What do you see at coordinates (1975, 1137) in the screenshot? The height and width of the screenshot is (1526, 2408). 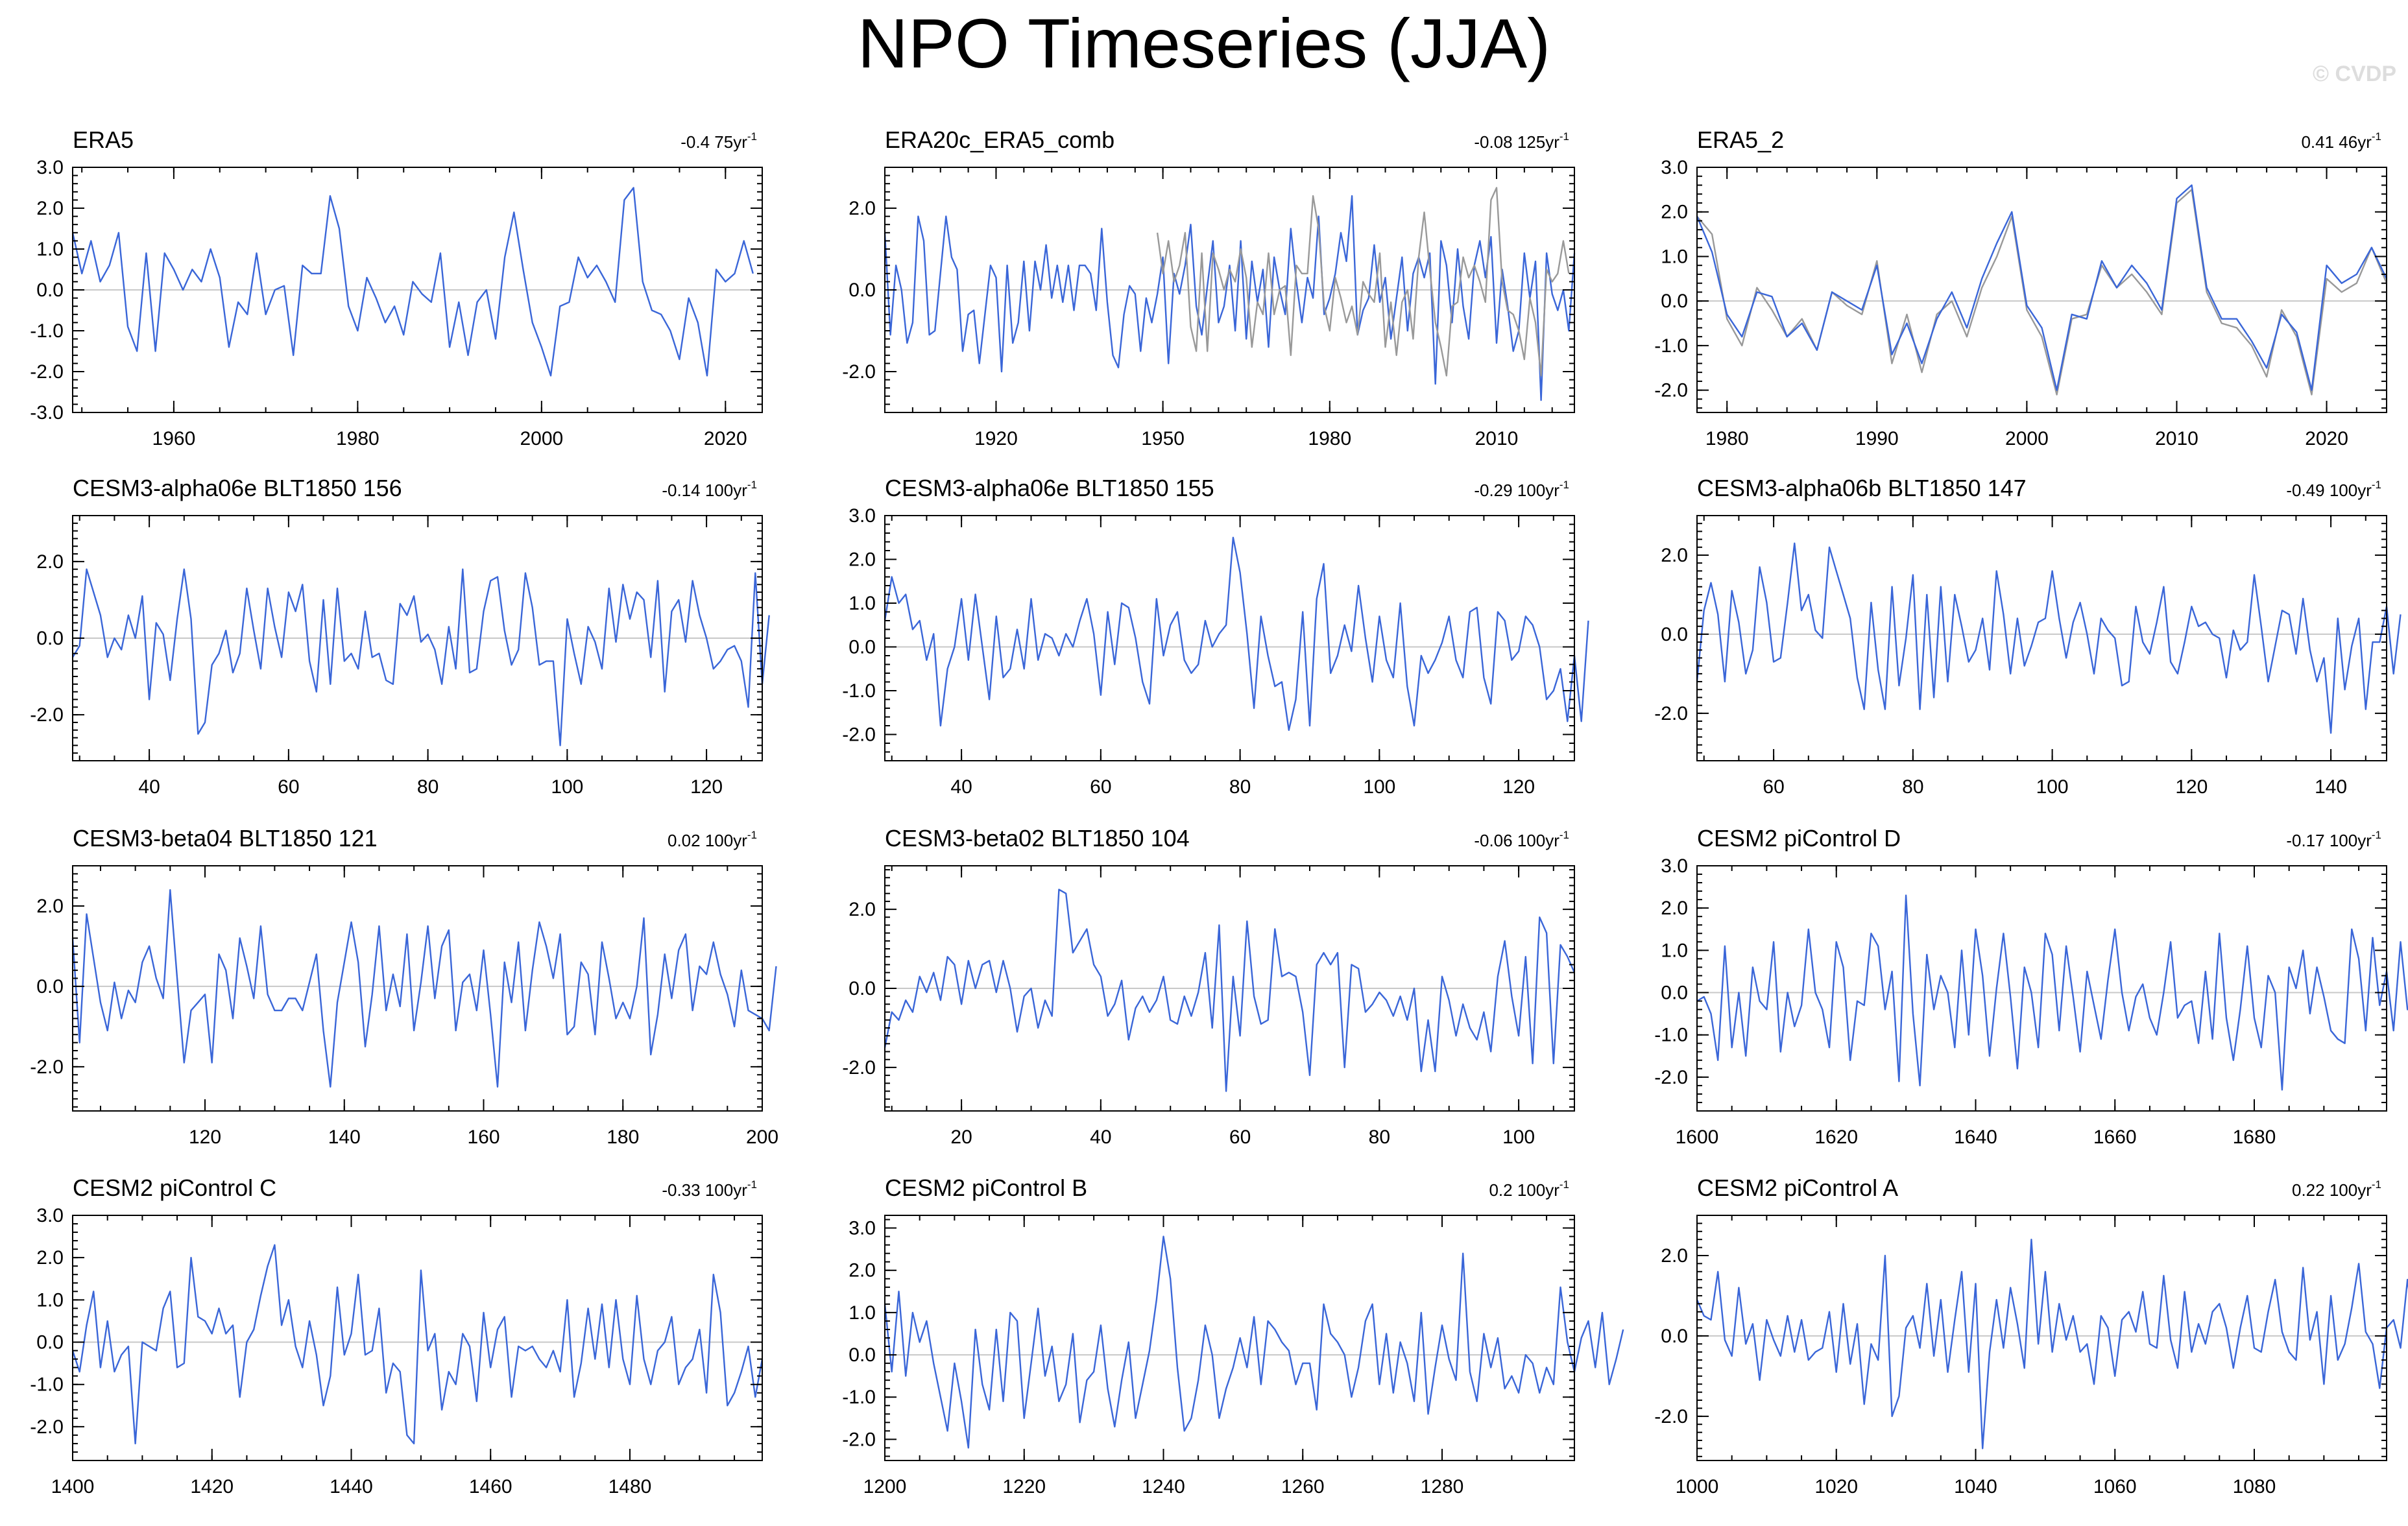 I see `x-tick-label: 1640` at bounding box center [1975, 1137].